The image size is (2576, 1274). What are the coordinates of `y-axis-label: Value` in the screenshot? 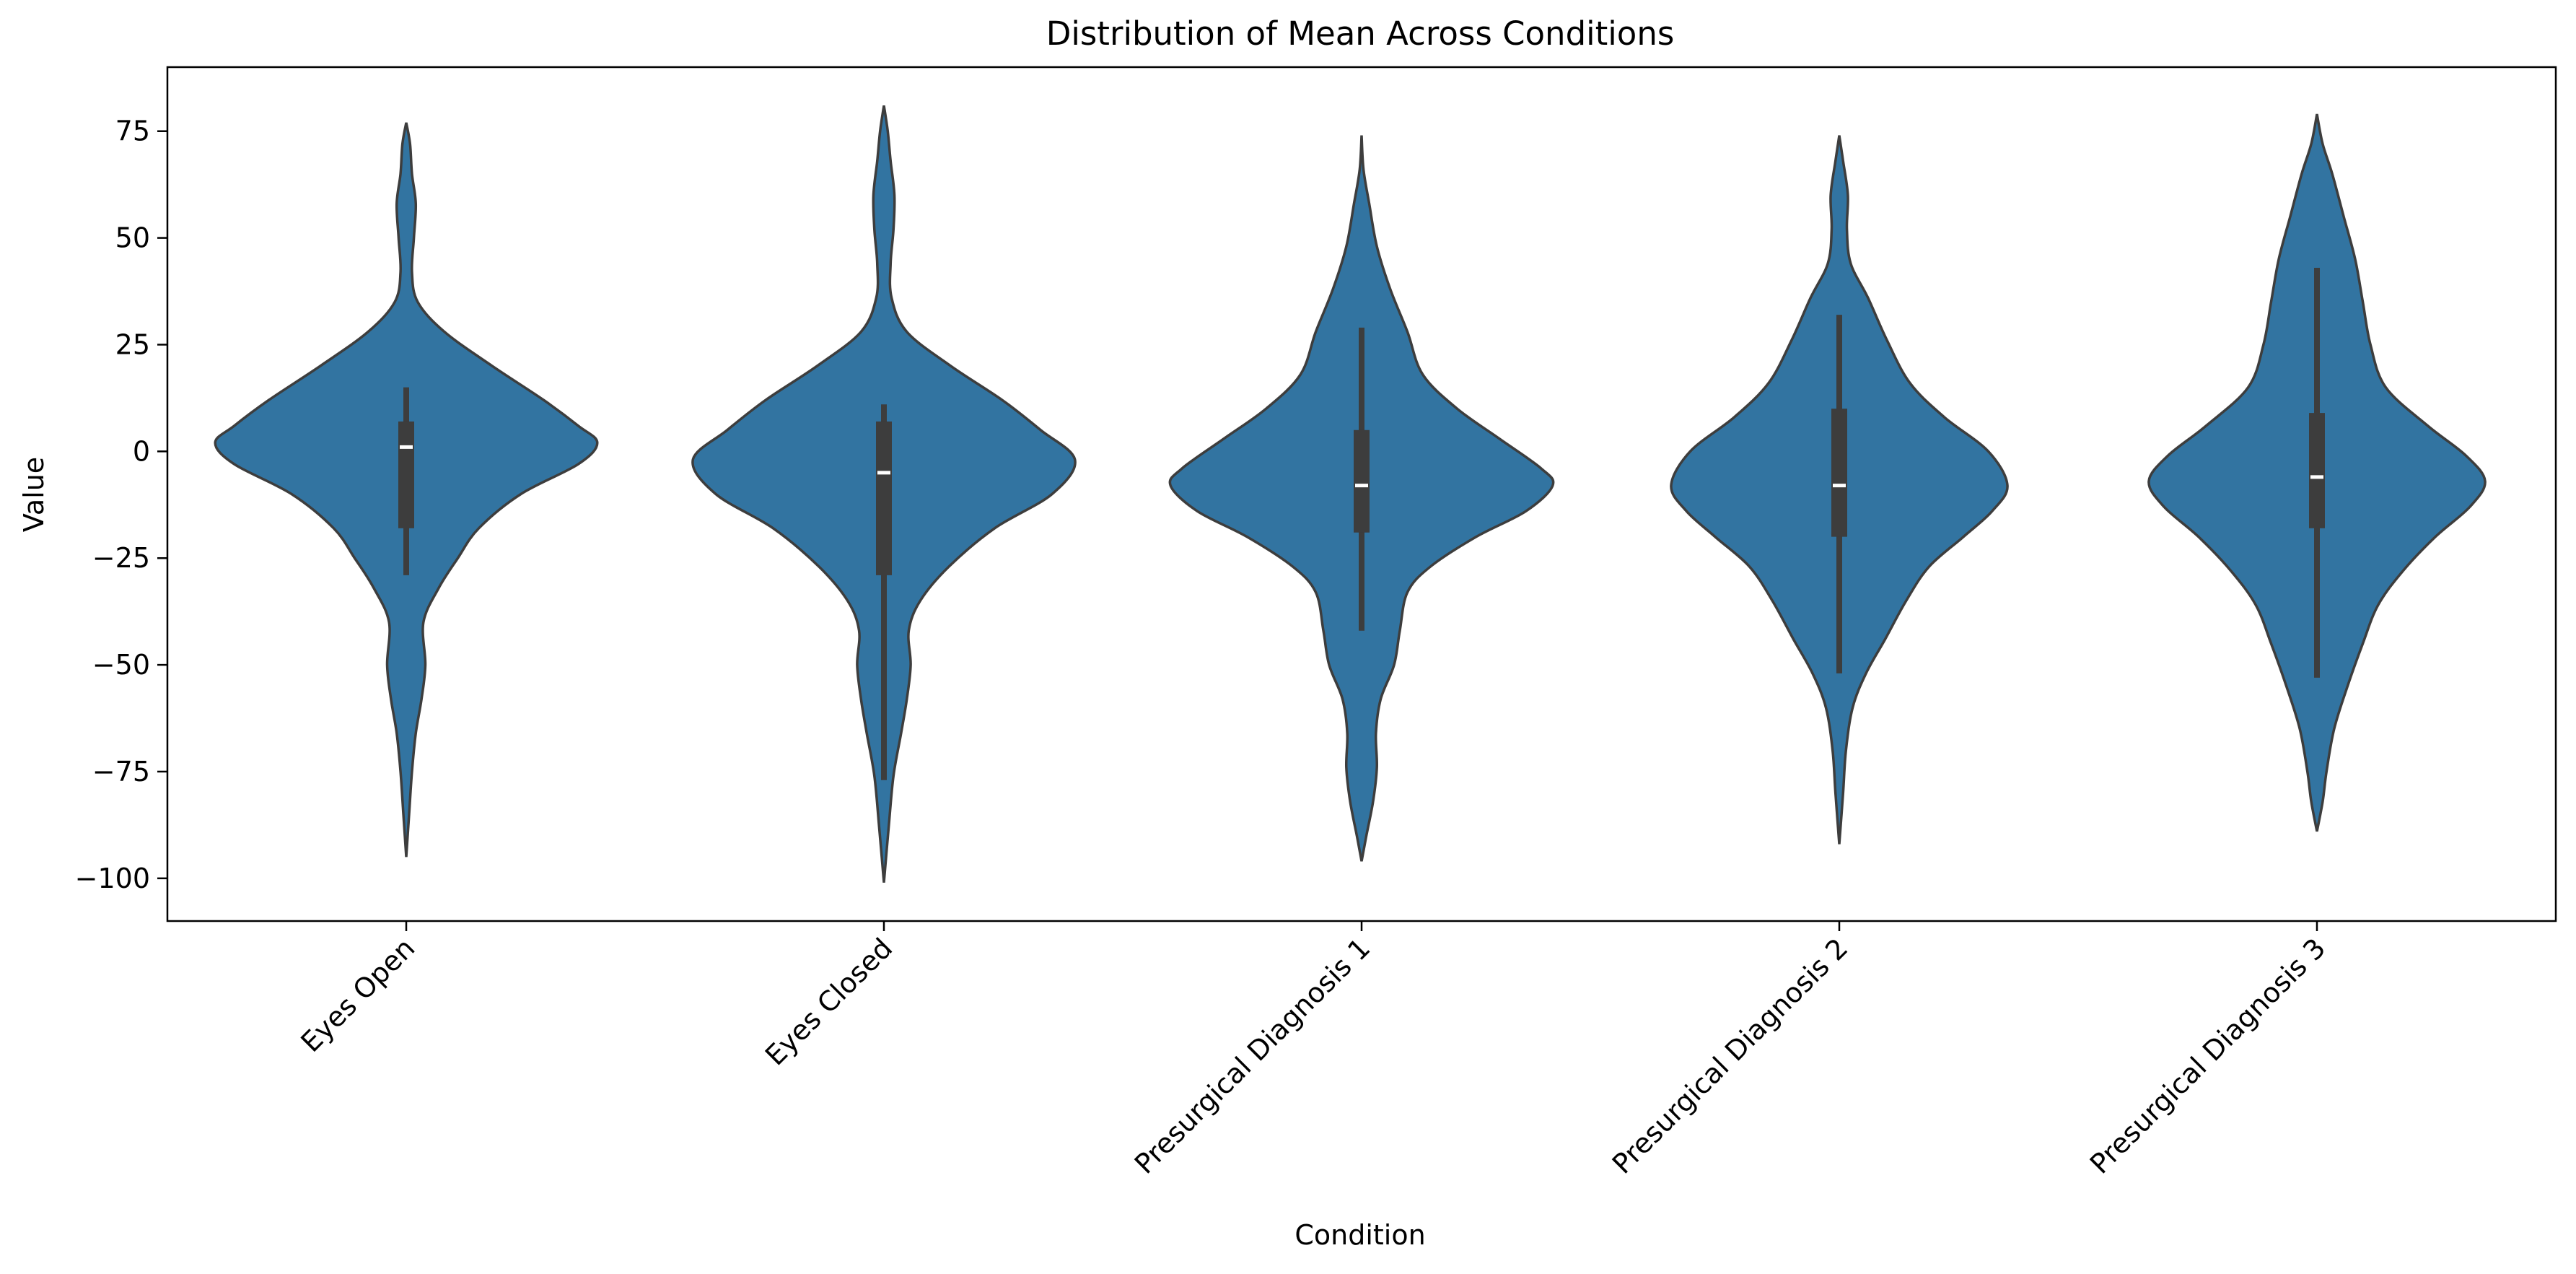 It's located at (34, 495).